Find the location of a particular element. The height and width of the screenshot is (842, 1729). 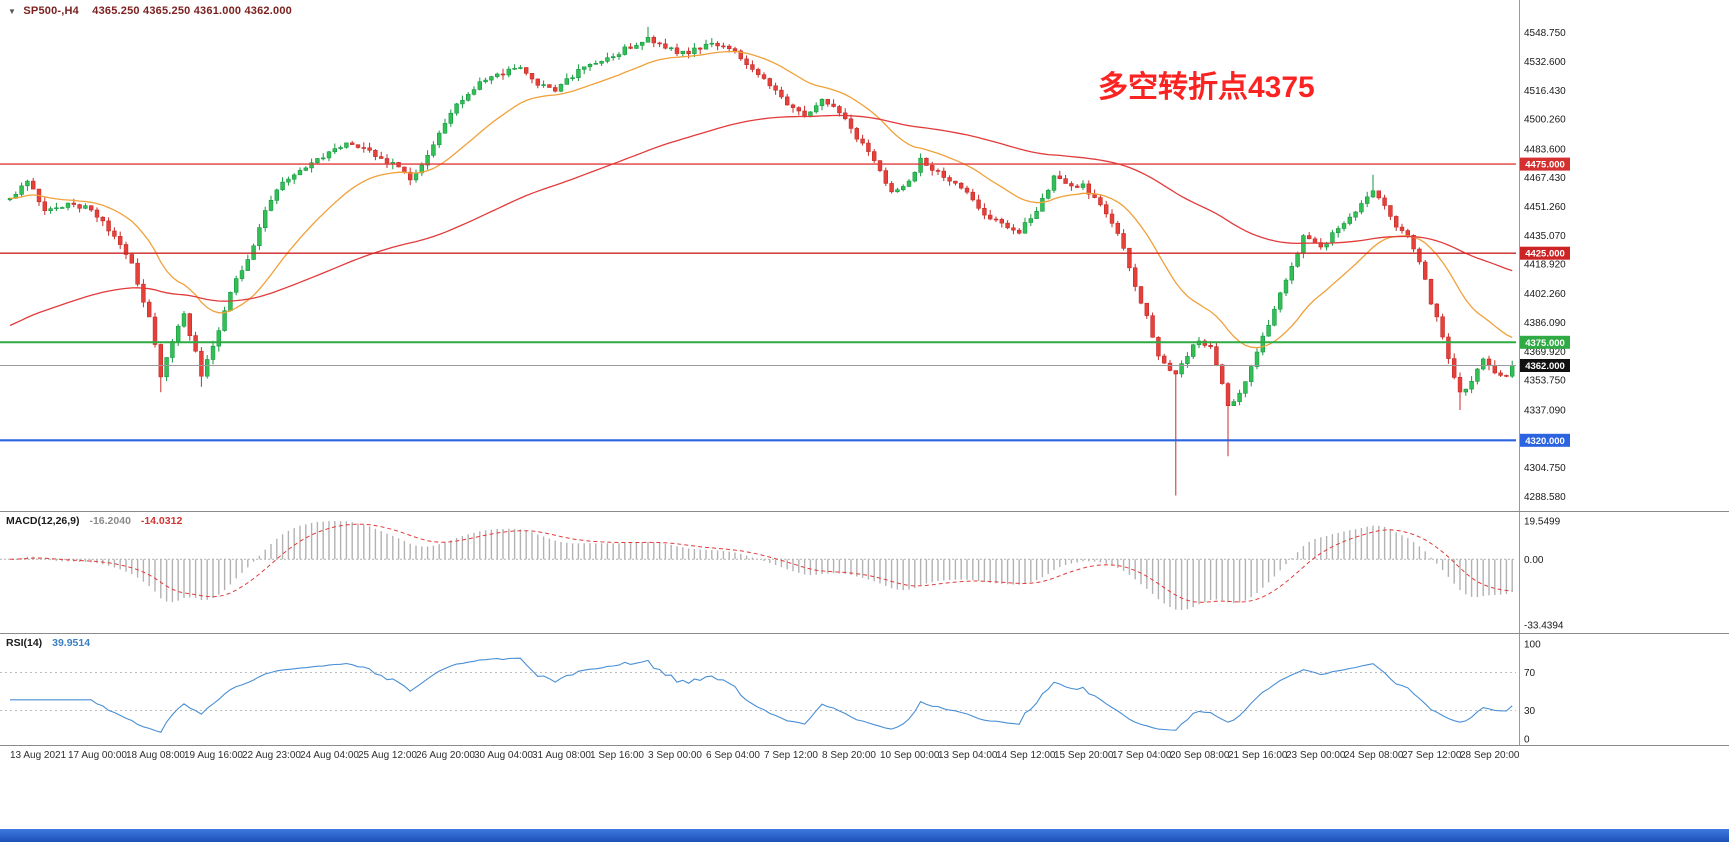

rsi-indicator-panel: 100 70 30 0 is located at coordinates (864, 689).